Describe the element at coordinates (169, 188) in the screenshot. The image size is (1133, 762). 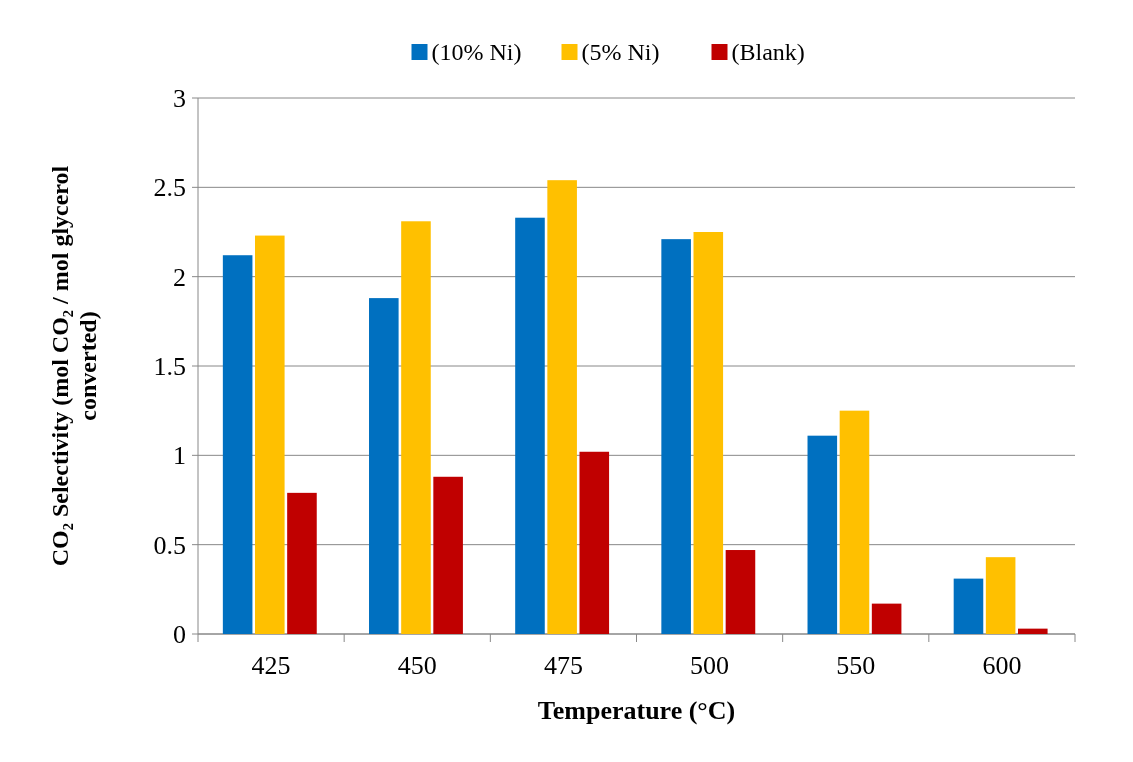
I see `y-tick-label: 2.5` at that location.